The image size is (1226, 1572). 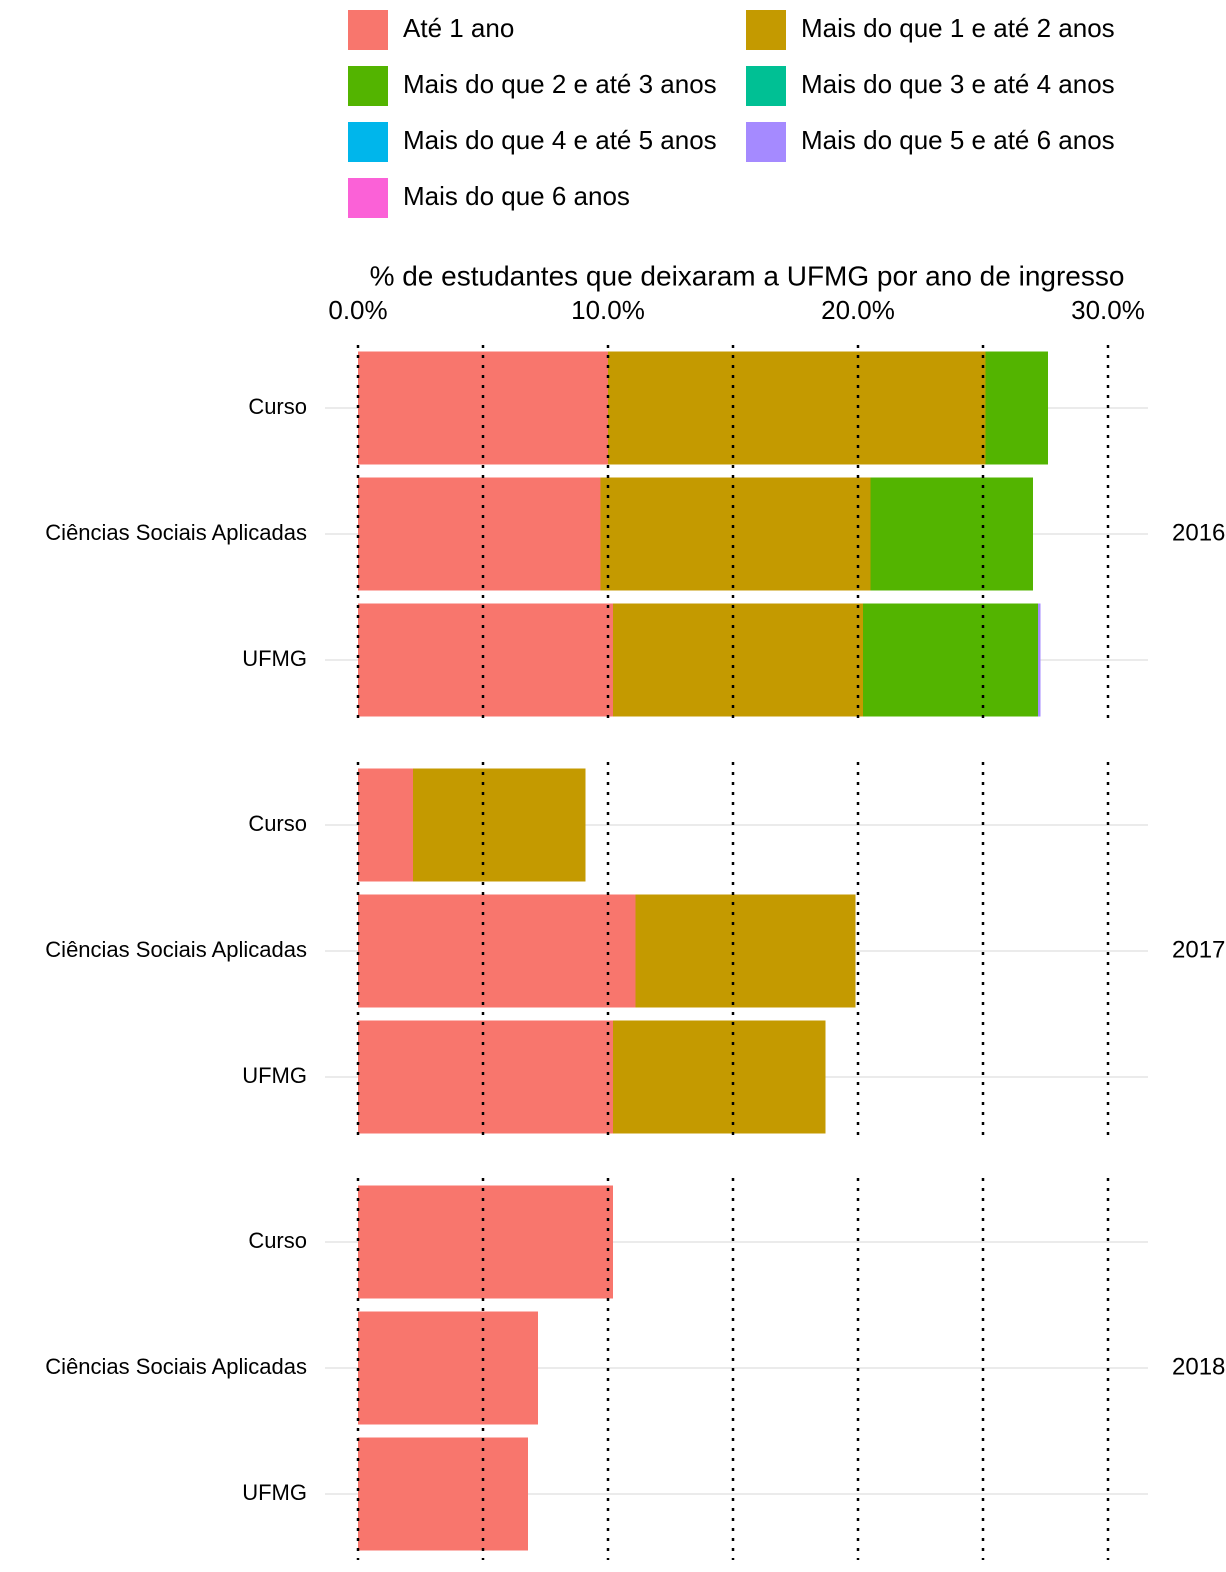 What do you see at coordinates (458, 28) in the screenshot?
I see `legend-label: Até 1 ano` at bounding box center [458, 28].